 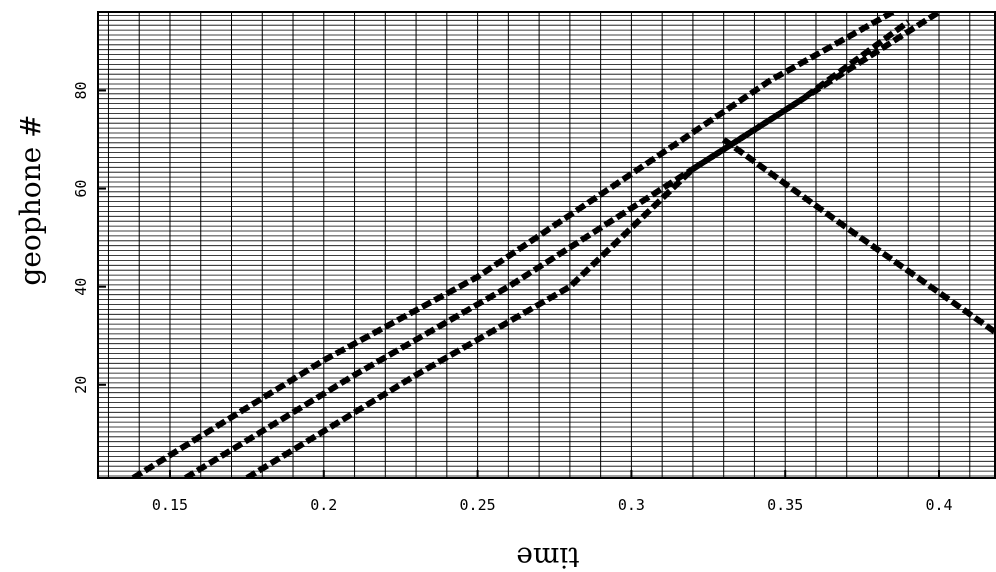 I want to click on x-tick-label: 0.2, so click(x=323, y=505).